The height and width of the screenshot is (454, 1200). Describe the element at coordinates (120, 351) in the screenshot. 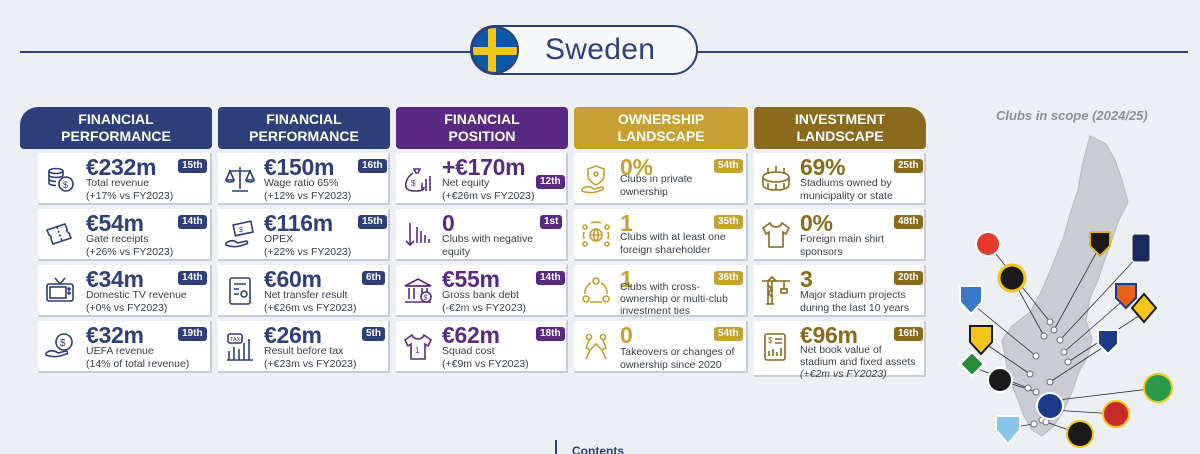

I see `kpi-label: UEFA revenue` at that location.